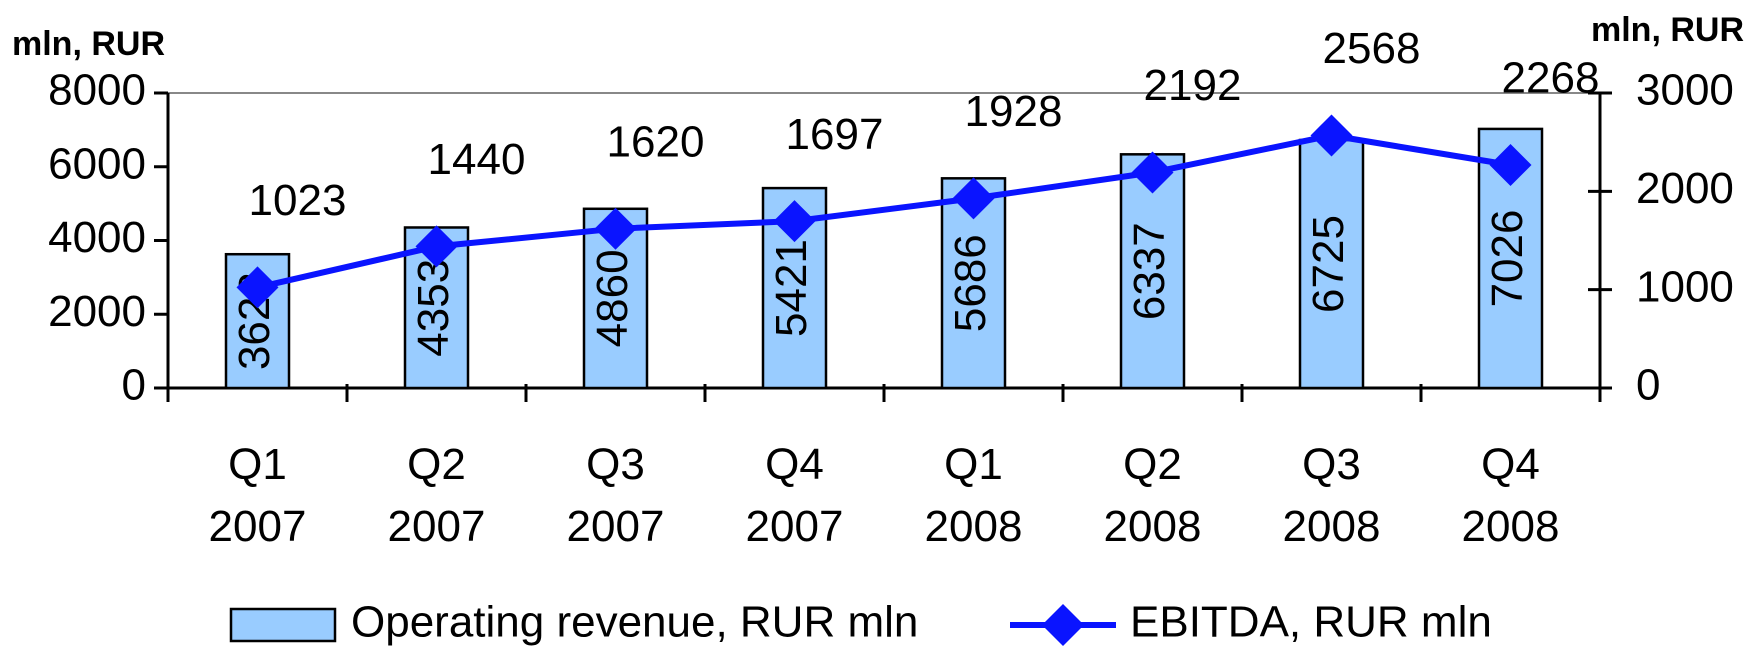 This screenshot has width=1752, height=649. Describe the element at coordinates (794, 495) in the screenshot. I see `x-tick-label: Q4 2007` at that location.